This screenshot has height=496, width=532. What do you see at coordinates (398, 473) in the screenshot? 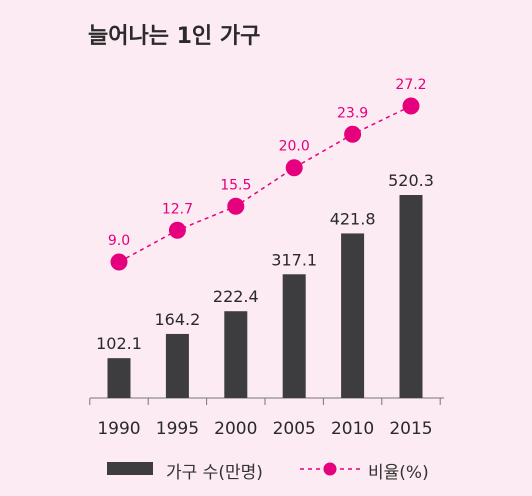
I see `legend-line-label: 비율(%)` at bounding box center [398, 473].